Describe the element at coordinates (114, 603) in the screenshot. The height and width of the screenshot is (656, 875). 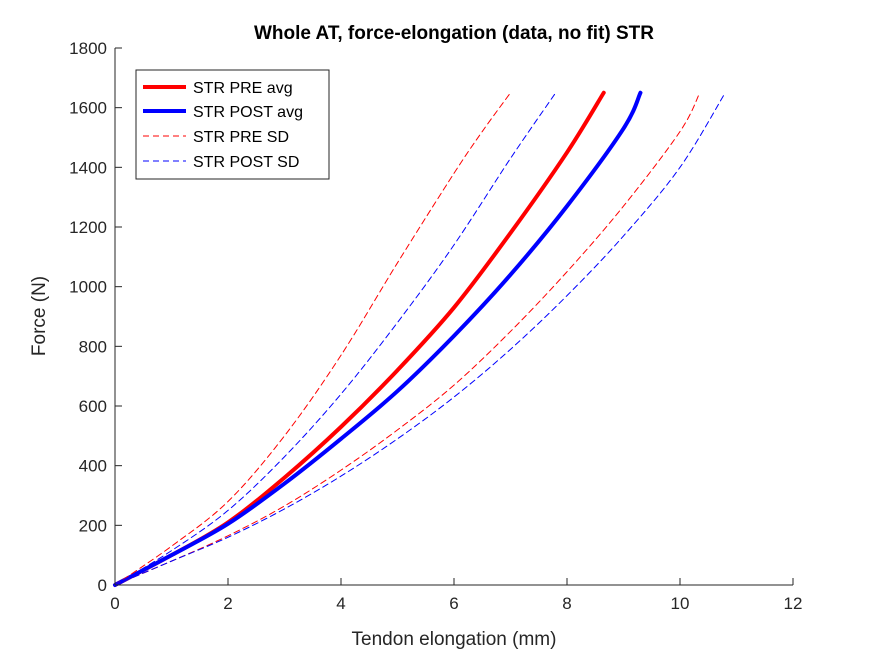
I see `x-tick-label: 0` at that location.